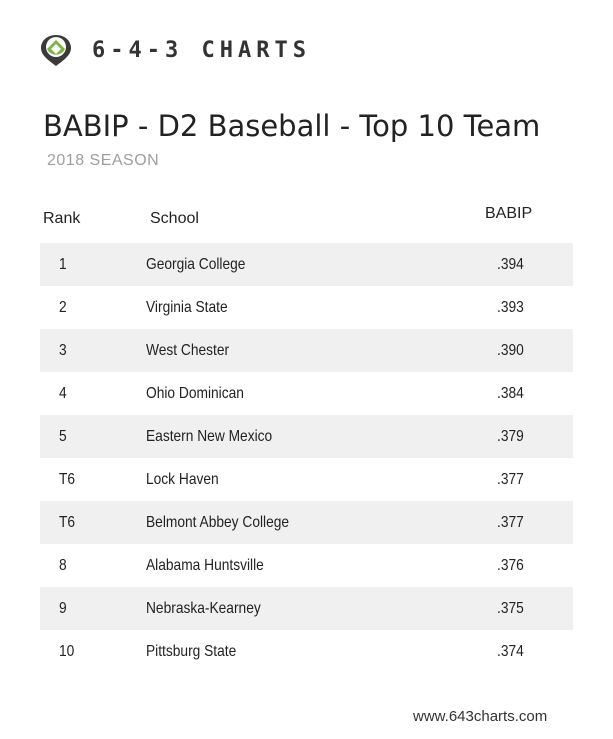  I want to click on table-row: T6 Belmont Abbey College .377, so click(306, 522).